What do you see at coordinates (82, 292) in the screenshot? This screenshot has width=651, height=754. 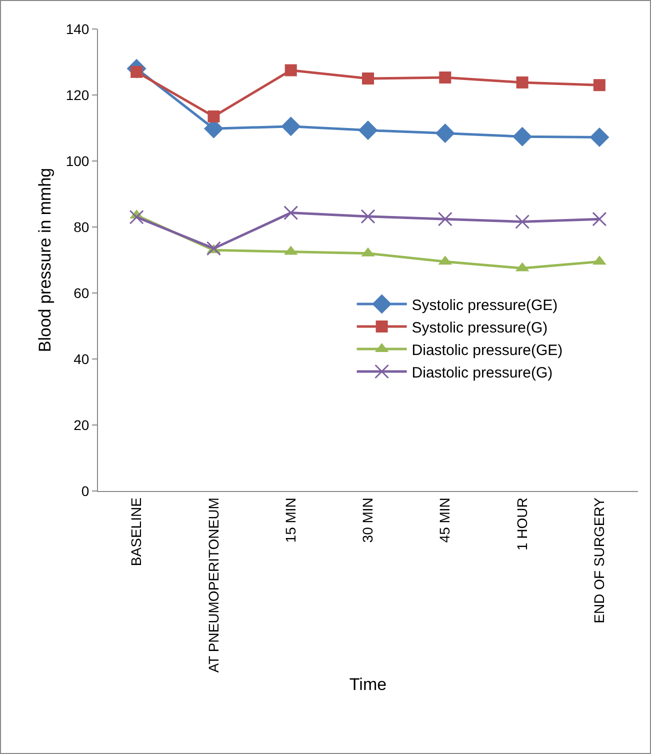 I see `y-tick-label: 60` at bounding box center [82, 292].